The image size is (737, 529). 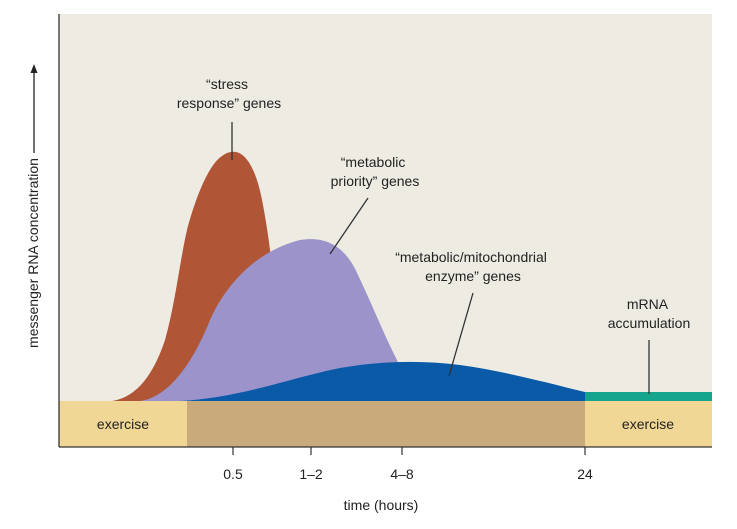 What do you see at coordinates (585, 474) in the screenshot?
I see `x-tick-label: 24` at bounding box center [585, 474].